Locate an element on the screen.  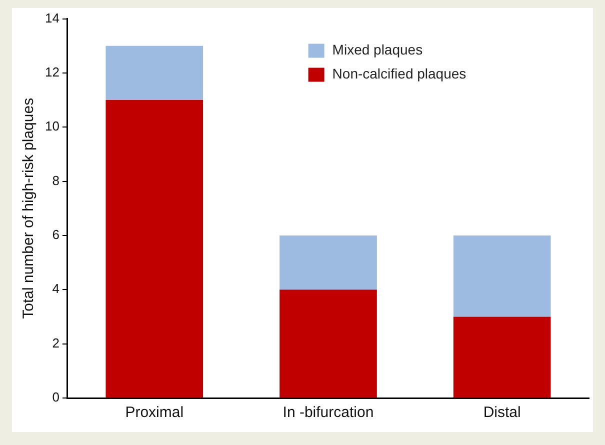
y-tick-label: 14 is located at coordinates (52, 18).